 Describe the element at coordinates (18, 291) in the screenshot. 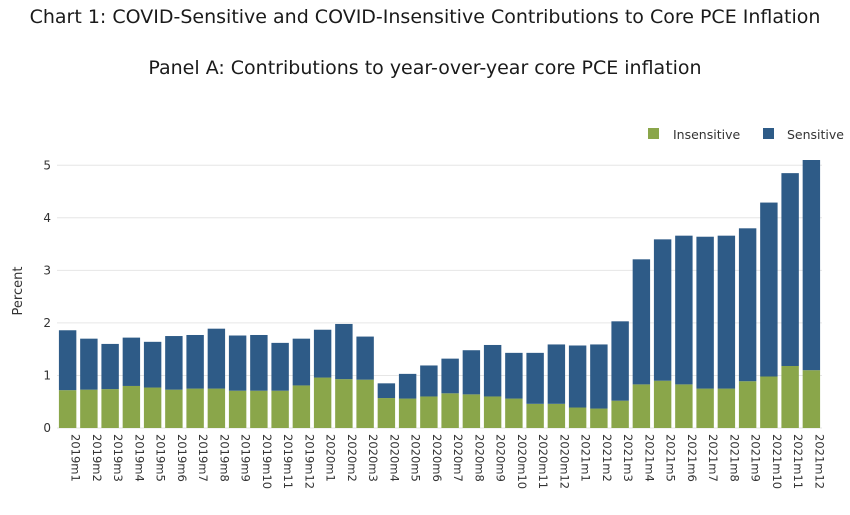

I see `y-axis-label: Percent` at that location.